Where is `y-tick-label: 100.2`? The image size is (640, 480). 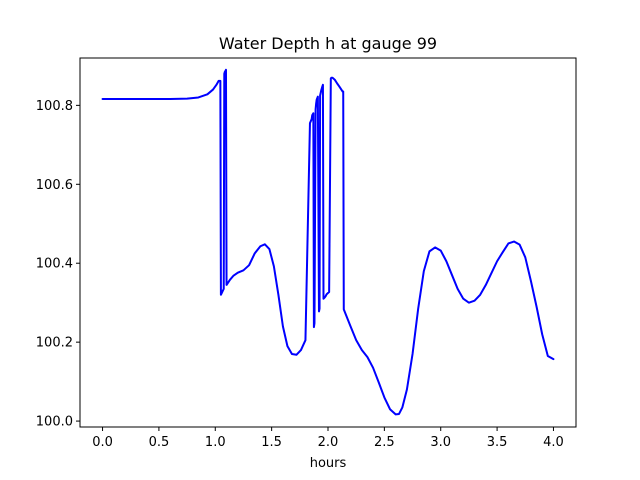
y-tick-label: 100.2 is located at coordinates (54, 343).